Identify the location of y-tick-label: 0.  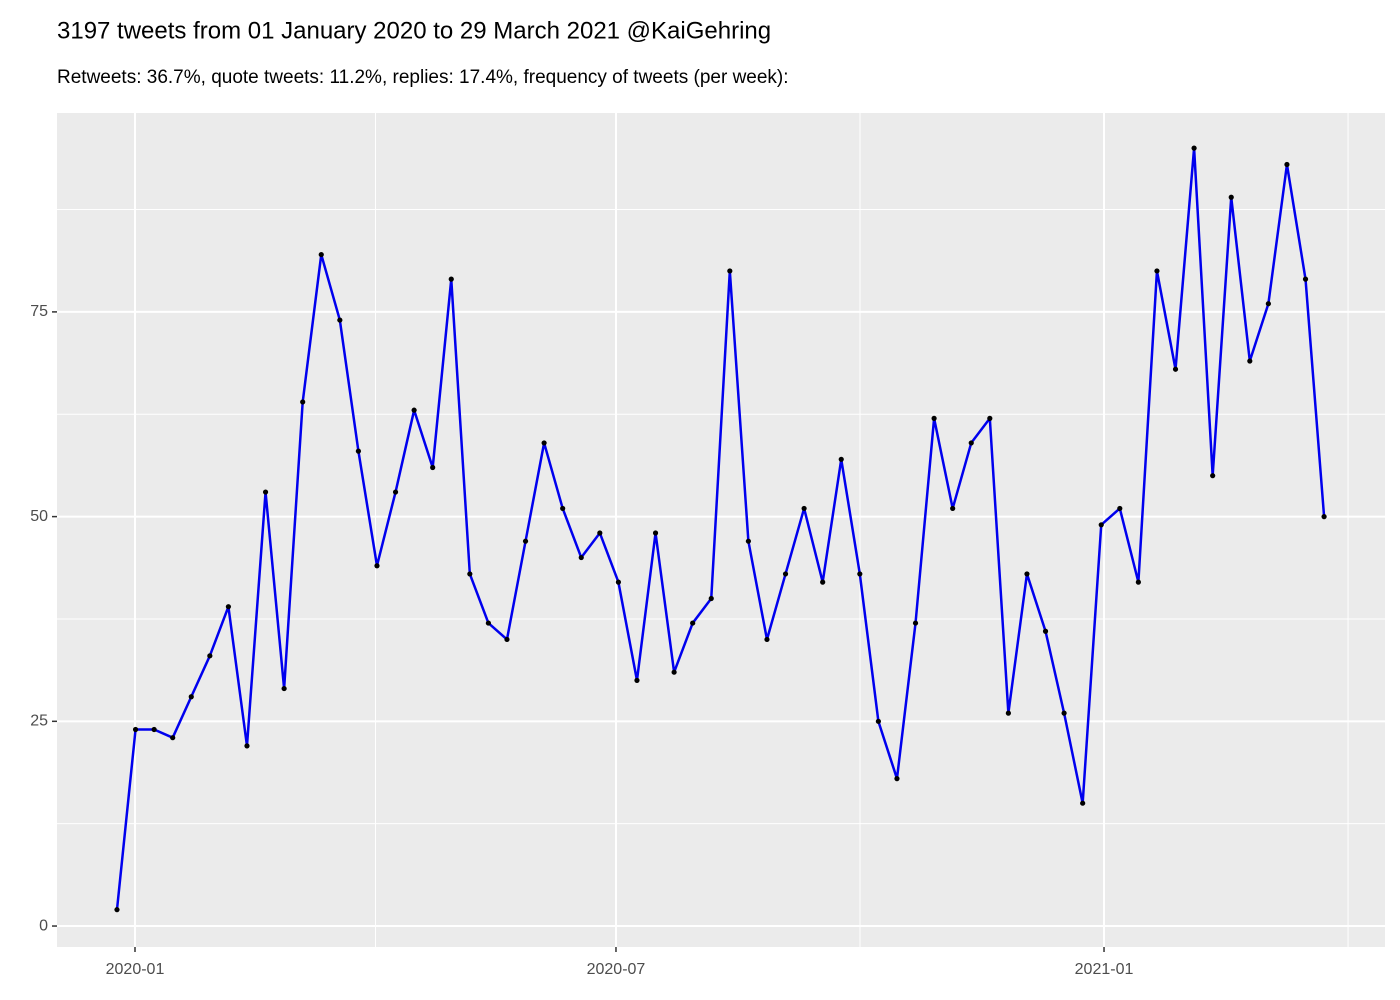
(43, 925).